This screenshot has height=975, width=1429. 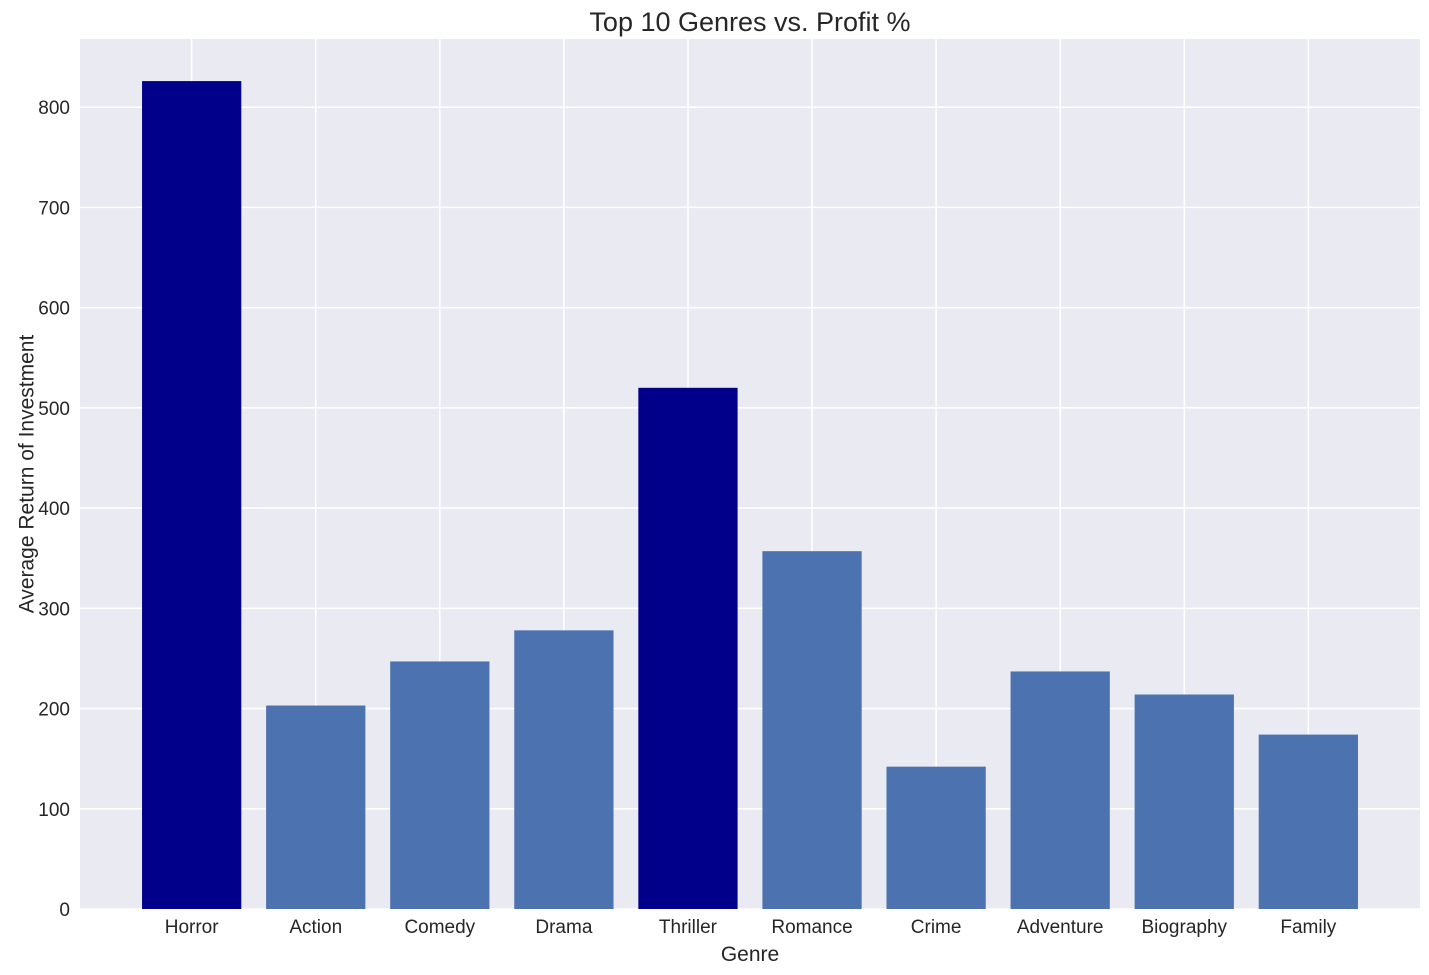 I want to click on bar-horror, so click(x=192, y=495).